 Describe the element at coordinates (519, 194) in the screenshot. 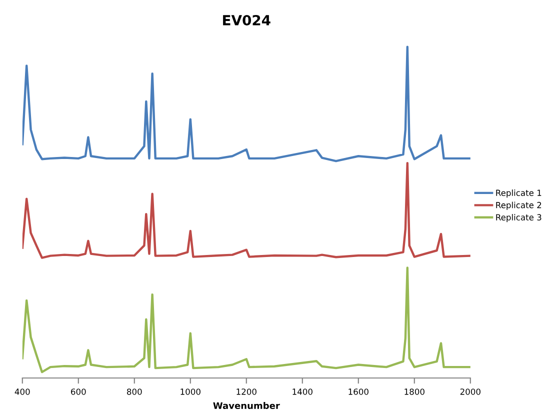

I see `legend-label: Replicate 1` at that location.